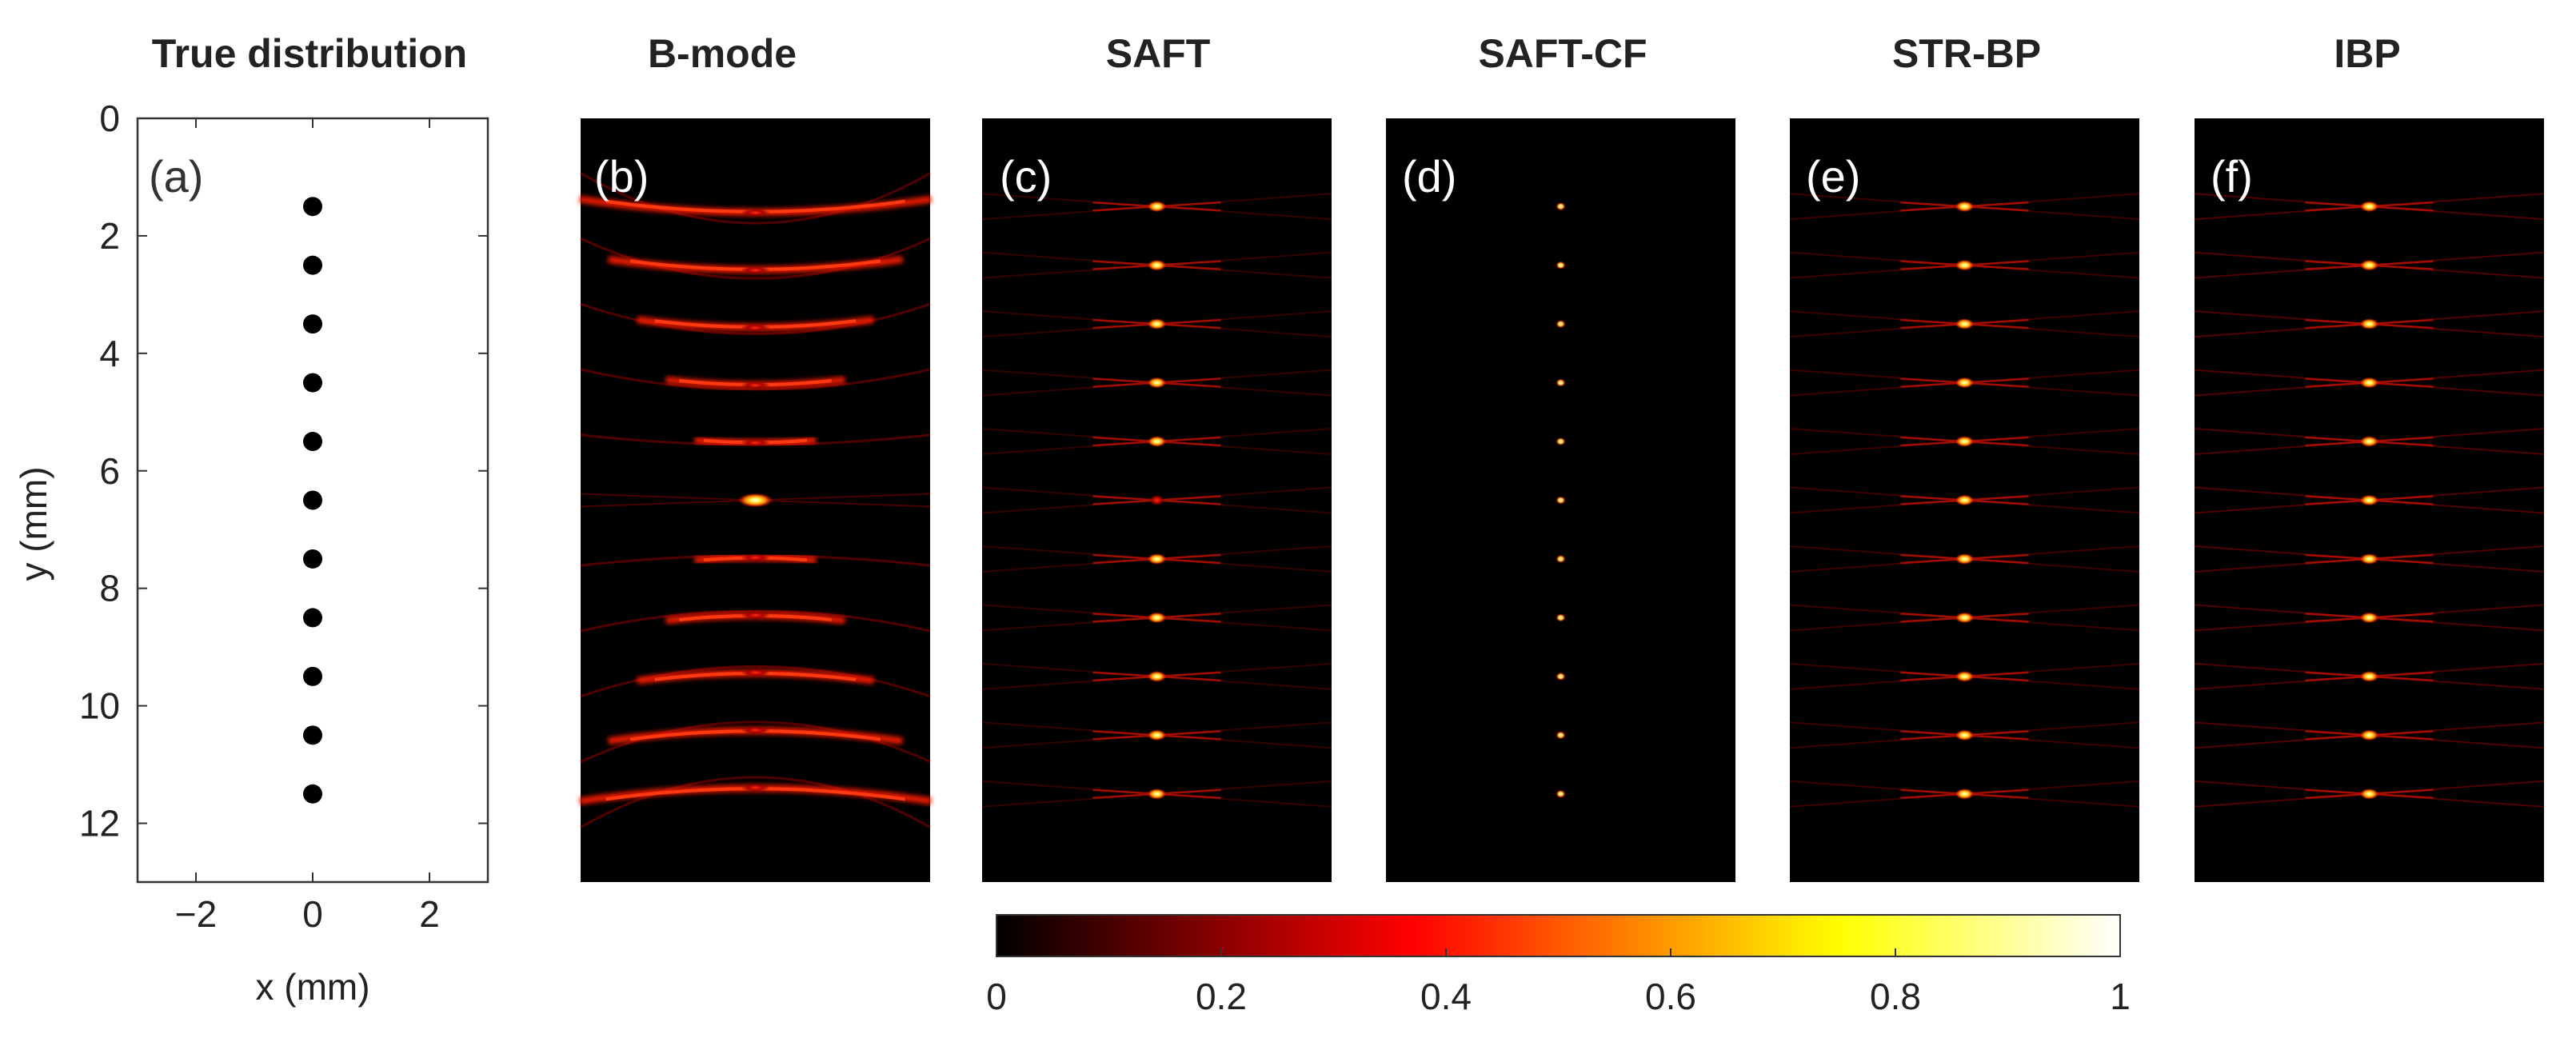  I want to click on x-tick-label: −2, so click(196, 914).